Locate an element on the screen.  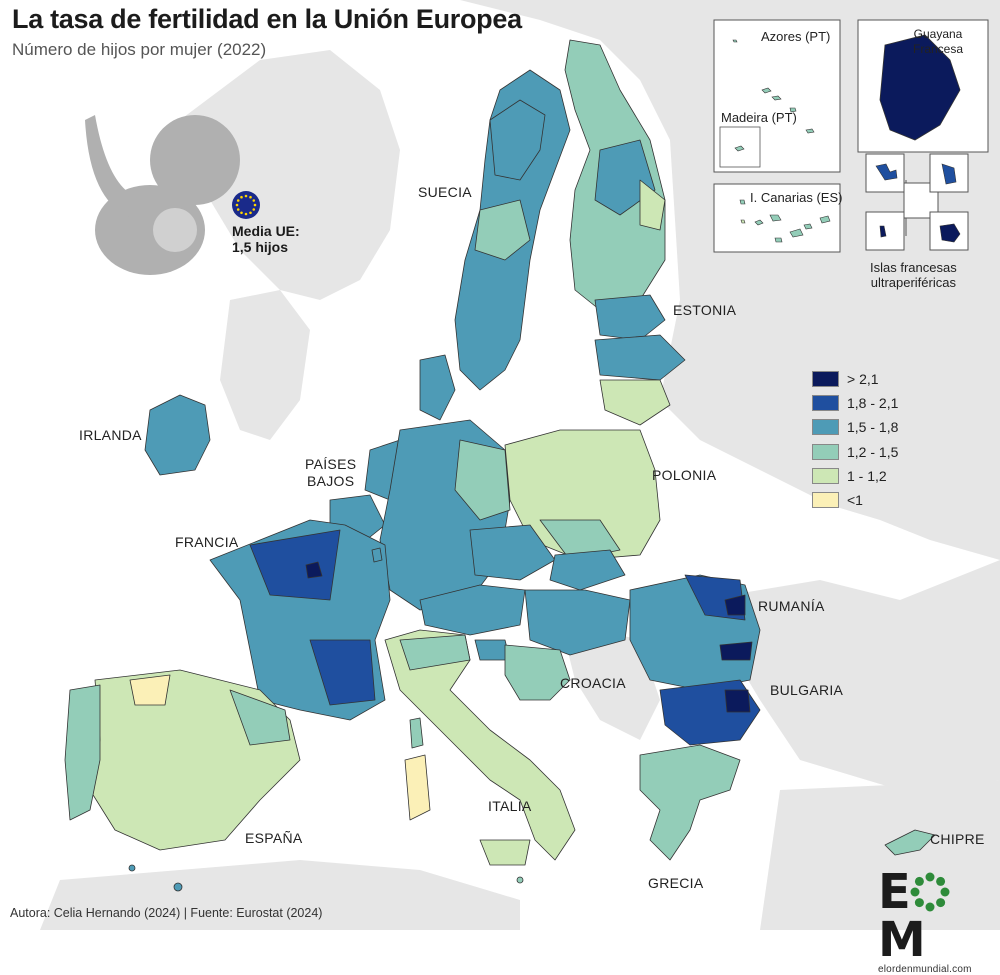
legend-label: 1,2 - 1,5 is located at coordinates (873, 451).